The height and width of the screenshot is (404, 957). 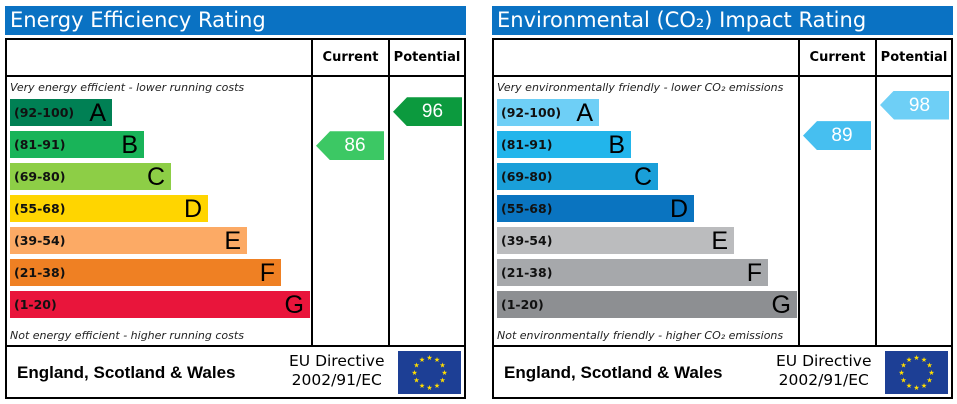 What do you see at coordinates (722, 20) in the screenshot?
I see `panel-title: Environmental (CO₂) Impact Rating` at bounding box center [722, 20].